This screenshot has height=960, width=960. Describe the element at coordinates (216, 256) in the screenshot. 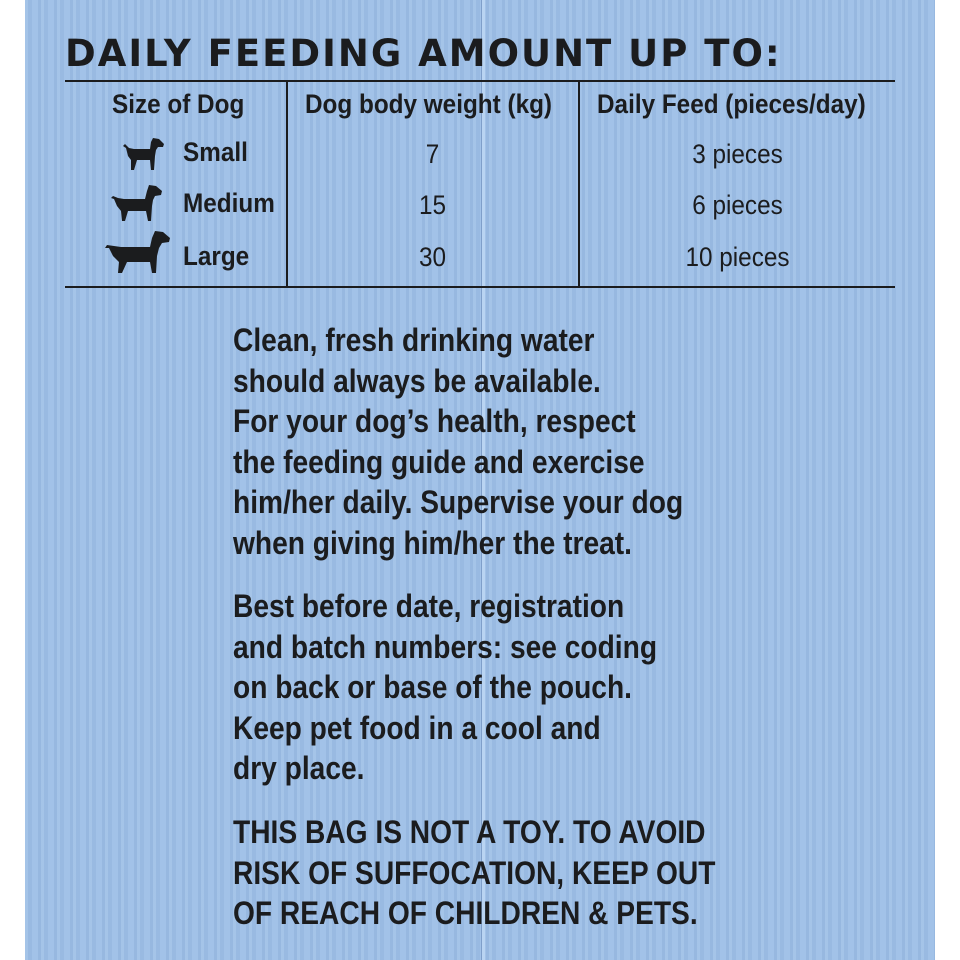

I see `row-large-size: Large` at that location.